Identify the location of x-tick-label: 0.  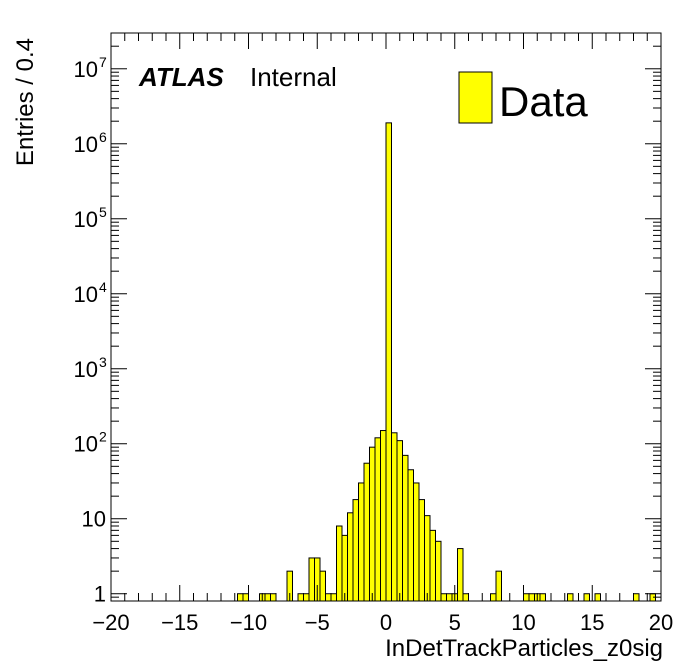
(386, 622).